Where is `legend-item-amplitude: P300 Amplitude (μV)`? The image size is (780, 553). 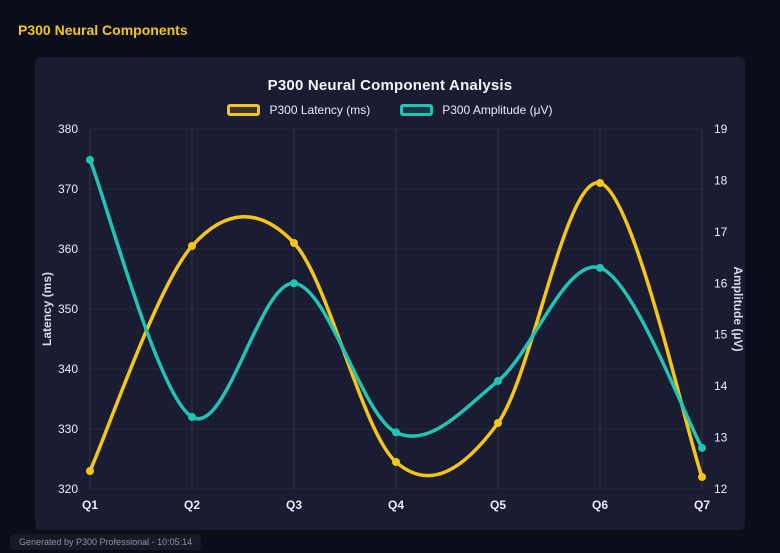 legend-item-amplitude: P300 Amplitude (μV) is located at coordinates (476, 110).